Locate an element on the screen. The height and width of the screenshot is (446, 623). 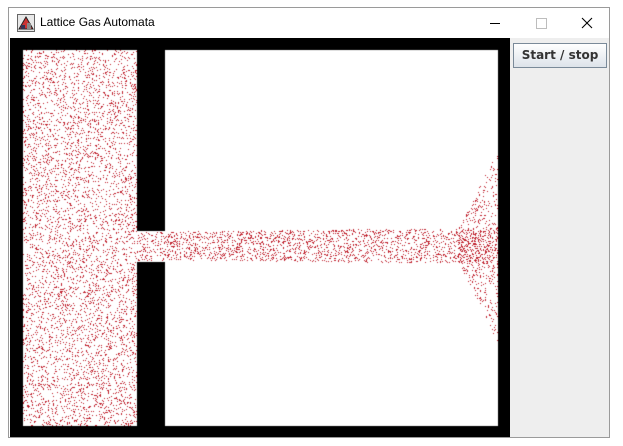
minimize-icon is located at coordinates (495, 23).